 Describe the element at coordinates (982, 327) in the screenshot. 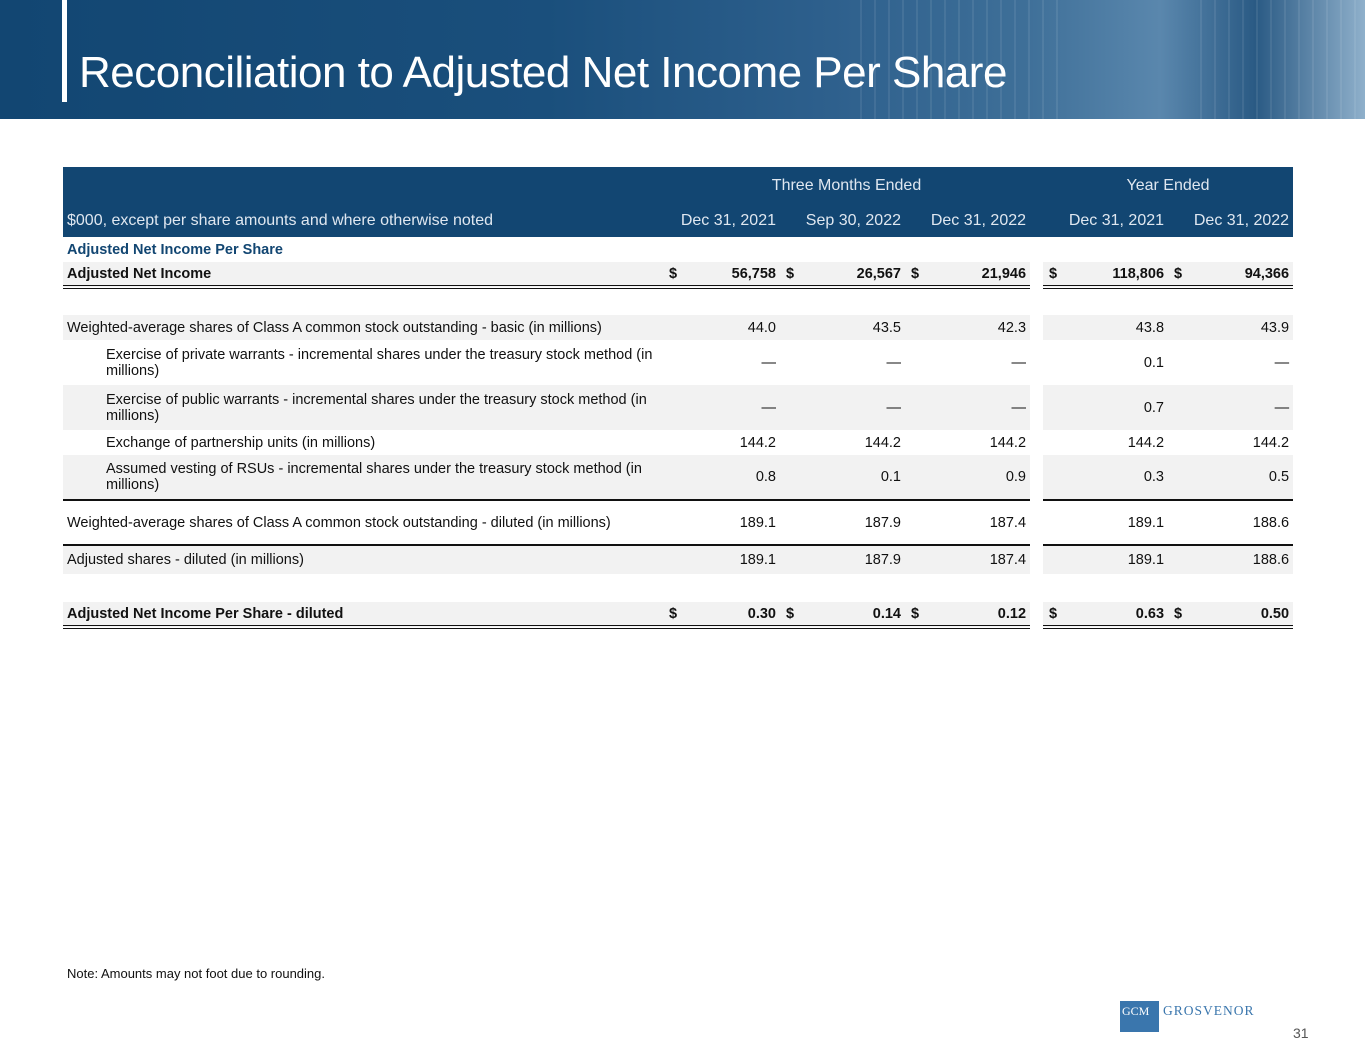

I see `cell-value: 42.3` at that location.